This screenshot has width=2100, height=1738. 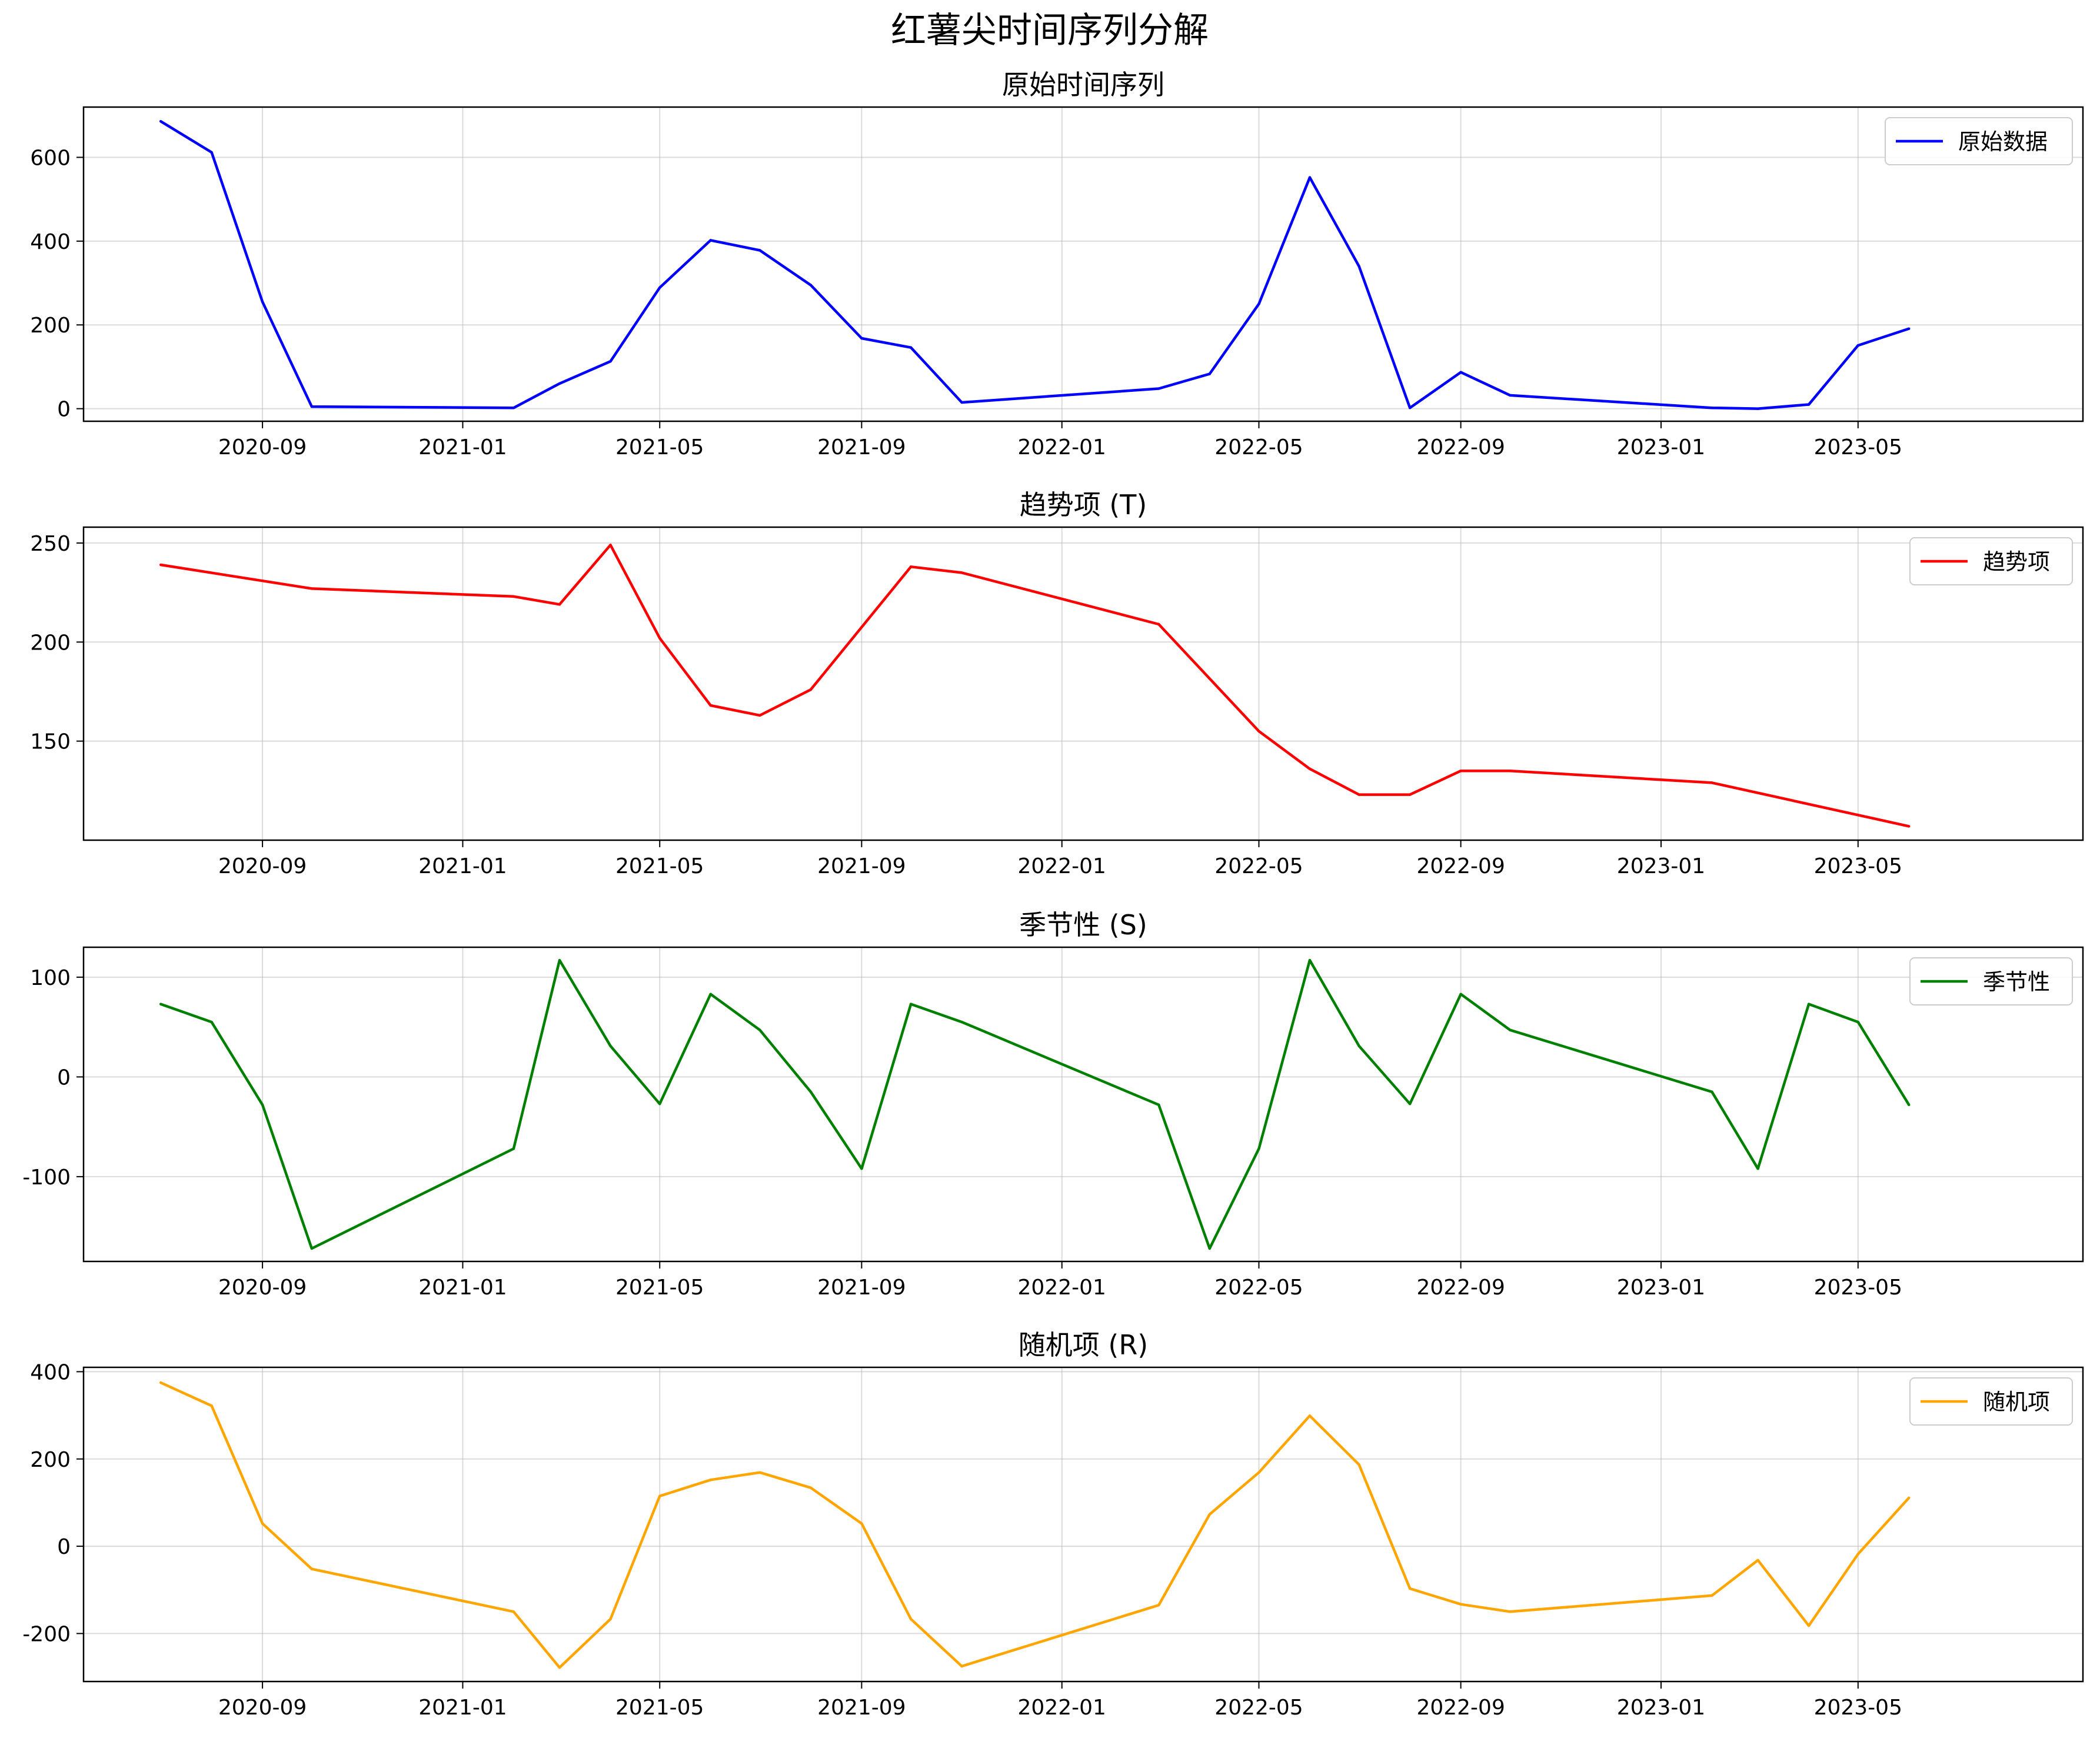 I want to click on legend-label: 季节性, so click(x=2016, y=982).